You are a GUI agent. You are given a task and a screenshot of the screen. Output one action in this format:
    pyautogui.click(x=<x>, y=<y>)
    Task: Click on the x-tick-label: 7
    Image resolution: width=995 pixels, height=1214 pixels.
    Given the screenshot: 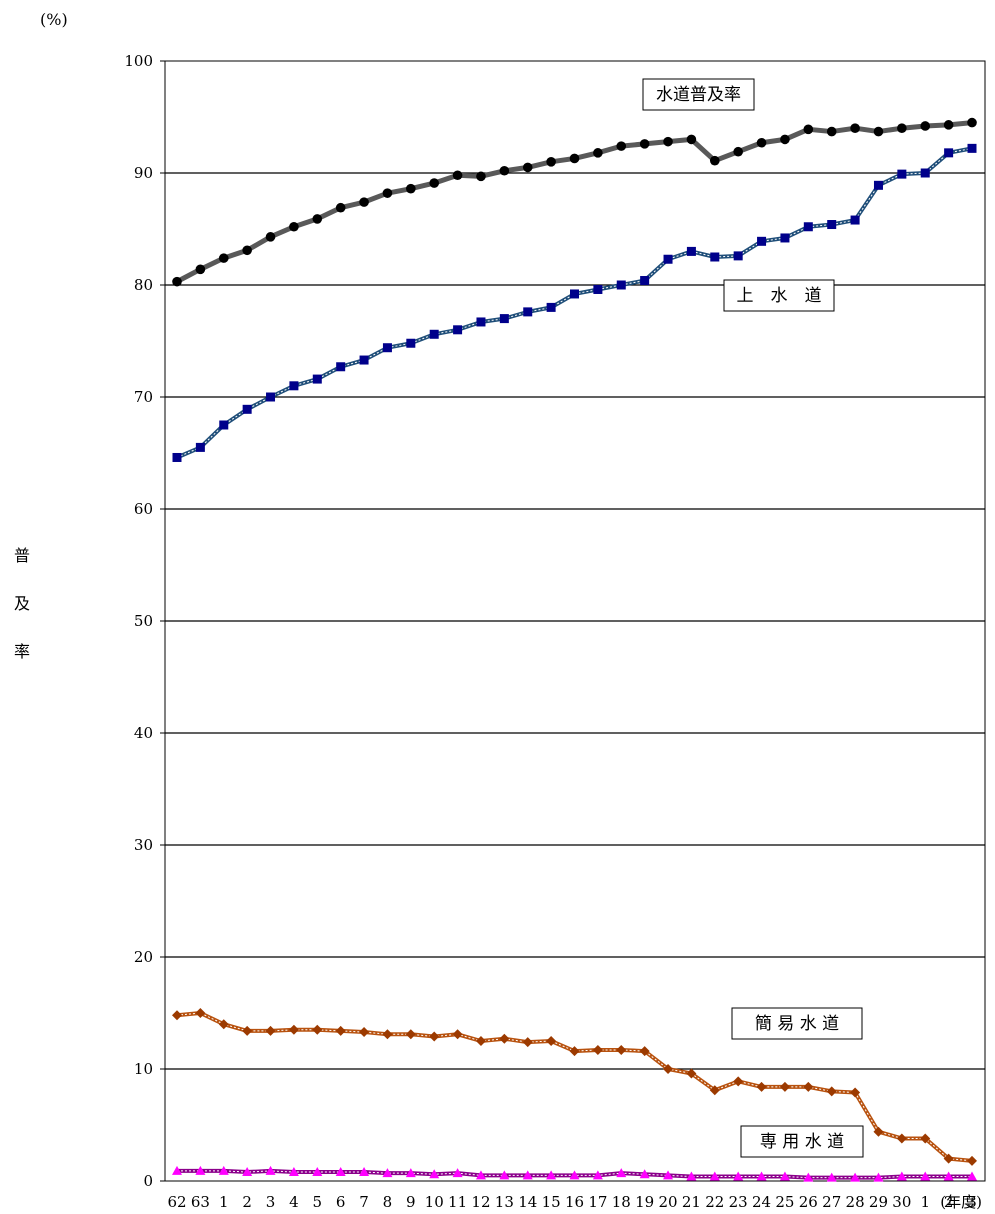 What is the action you would take?
    pyautogui.click(x=364, y=1202)
    